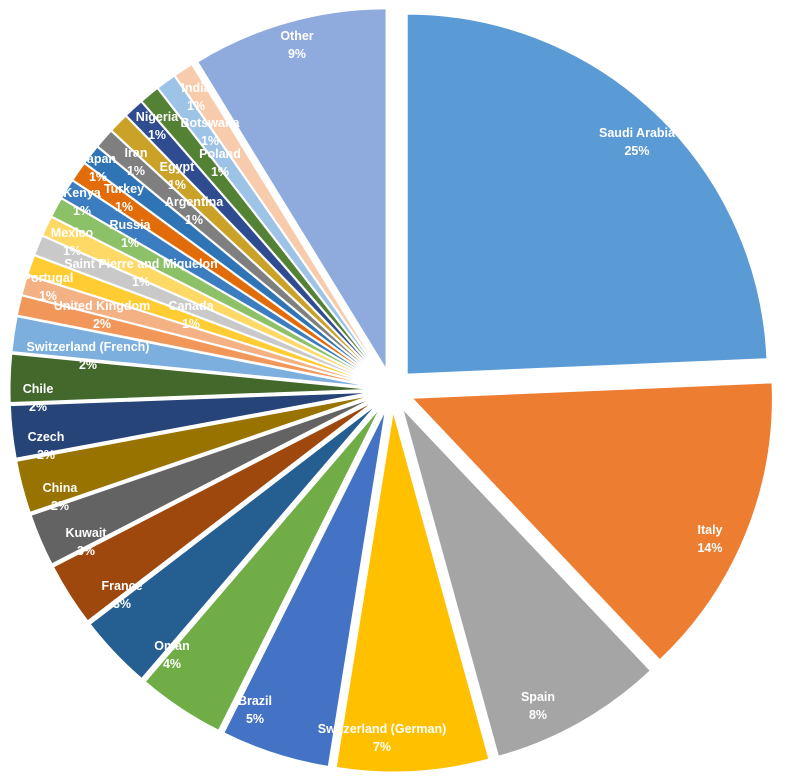 This screenshot has width=788, height=779. I want to click on slice-percent-label: 5%, so click(255, 719).